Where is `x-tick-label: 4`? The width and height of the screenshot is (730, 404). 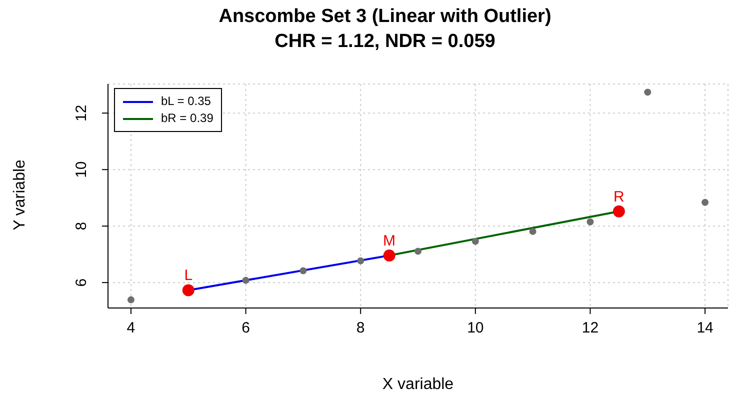
x-tick-label: 4 is located at coordinates (131, 328).